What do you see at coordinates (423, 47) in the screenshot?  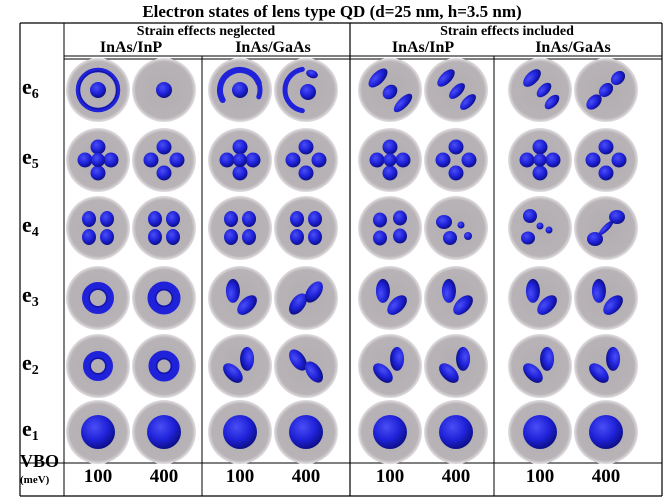 I see `material-header-inas-inp-included: InAs/InP` at bounding box center [423, 47].